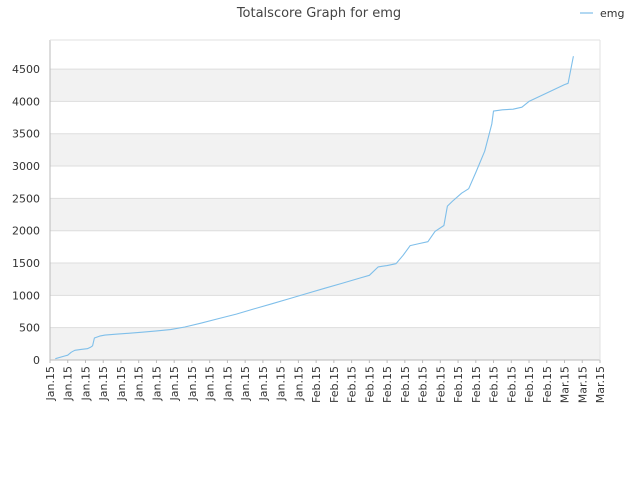  What do you see at coordinates (318, 13) in the screenshot?
I see `chart-title: Totalscore Graph for emg` at bounding box center [318, 13].